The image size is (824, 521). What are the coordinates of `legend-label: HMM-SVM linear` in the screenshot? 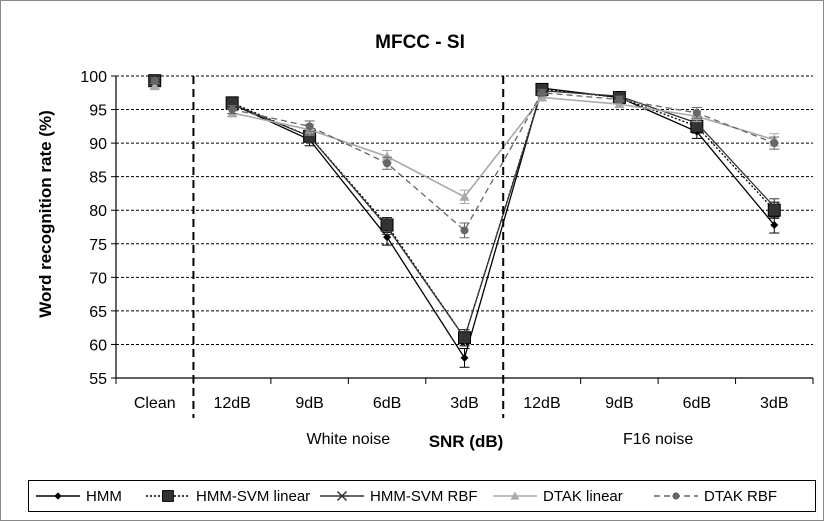 It's located at (253, 496).